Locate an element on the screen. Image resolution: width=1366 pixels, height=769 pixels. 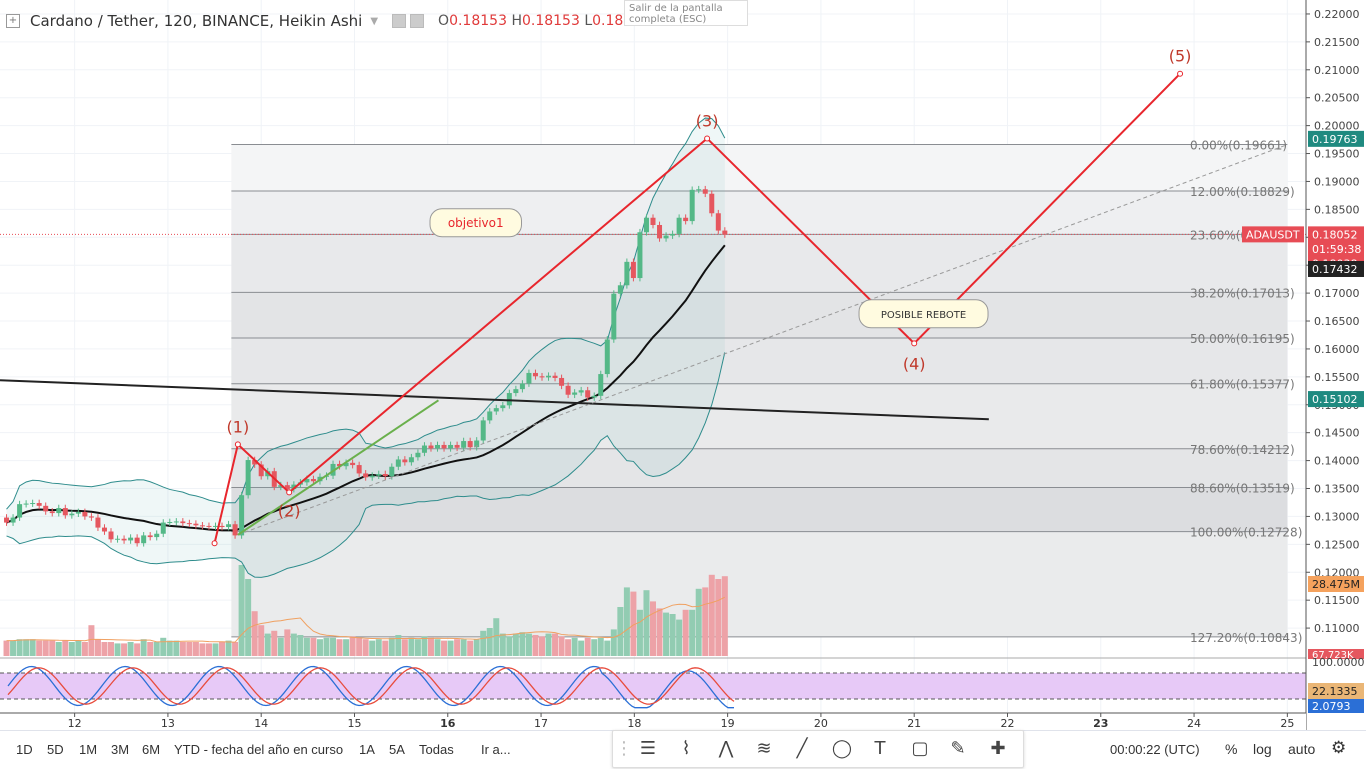
brush-icon: ✎ is located at coordinates (958, 748).